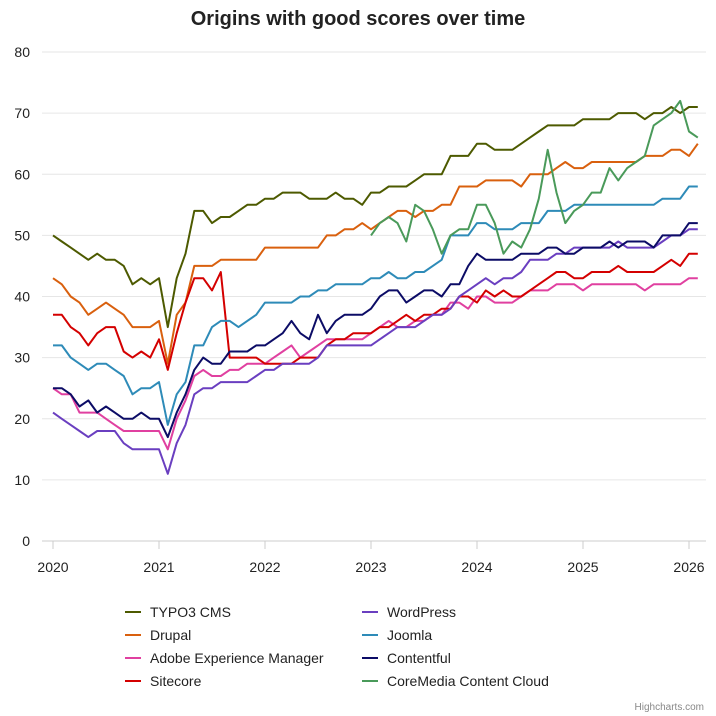  What do you see at coordinates (190, 612) in the screenshot?
I see `legend-label: TYPO3 CMS` at bounding box center [190, 612].